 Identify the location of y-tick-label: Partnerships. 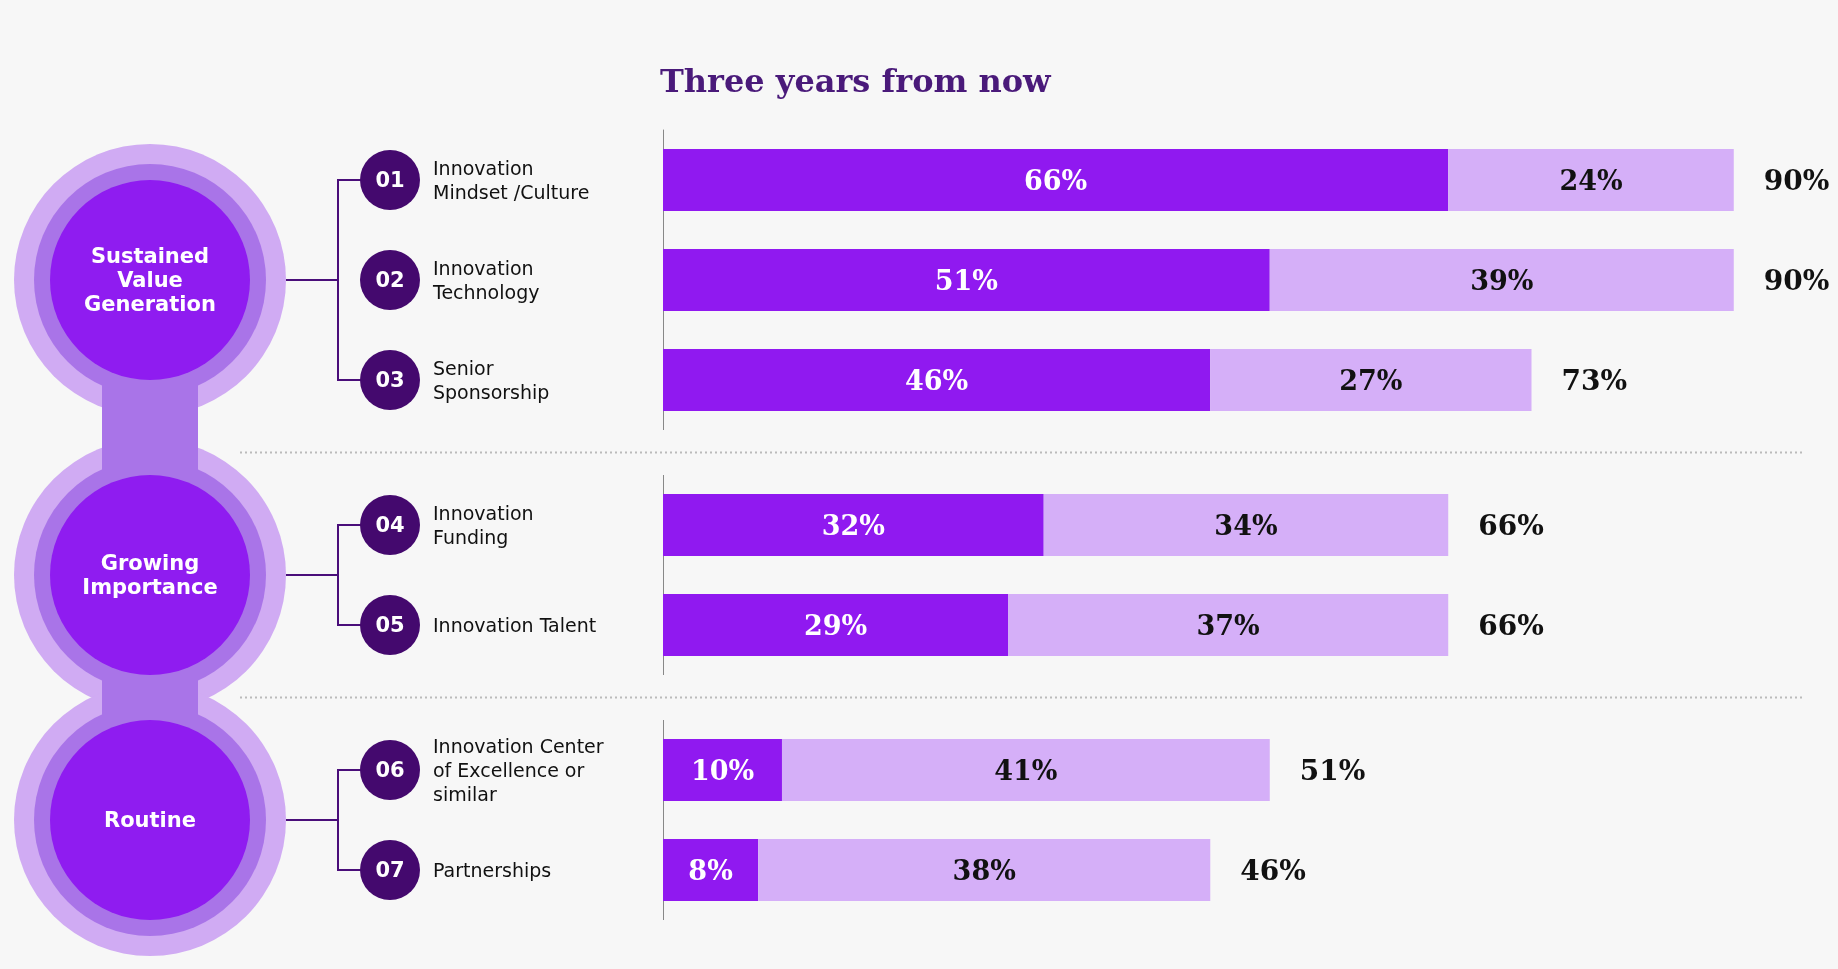
(492, 870).